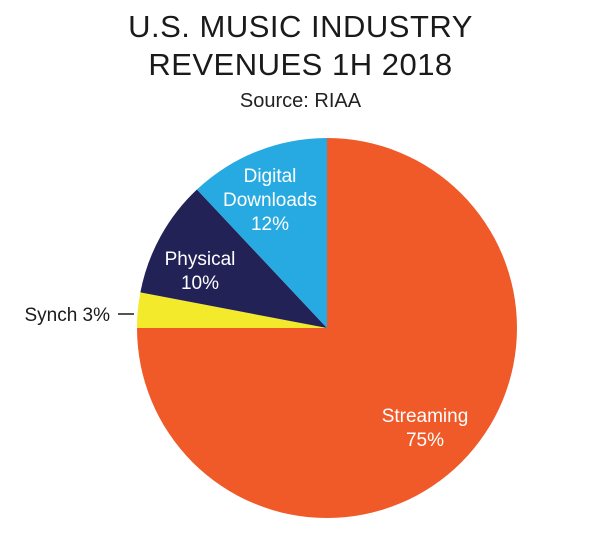 The height and width of the screenshot is (534, 601). I want to click on pie-slice-physical, so click(233, 258).